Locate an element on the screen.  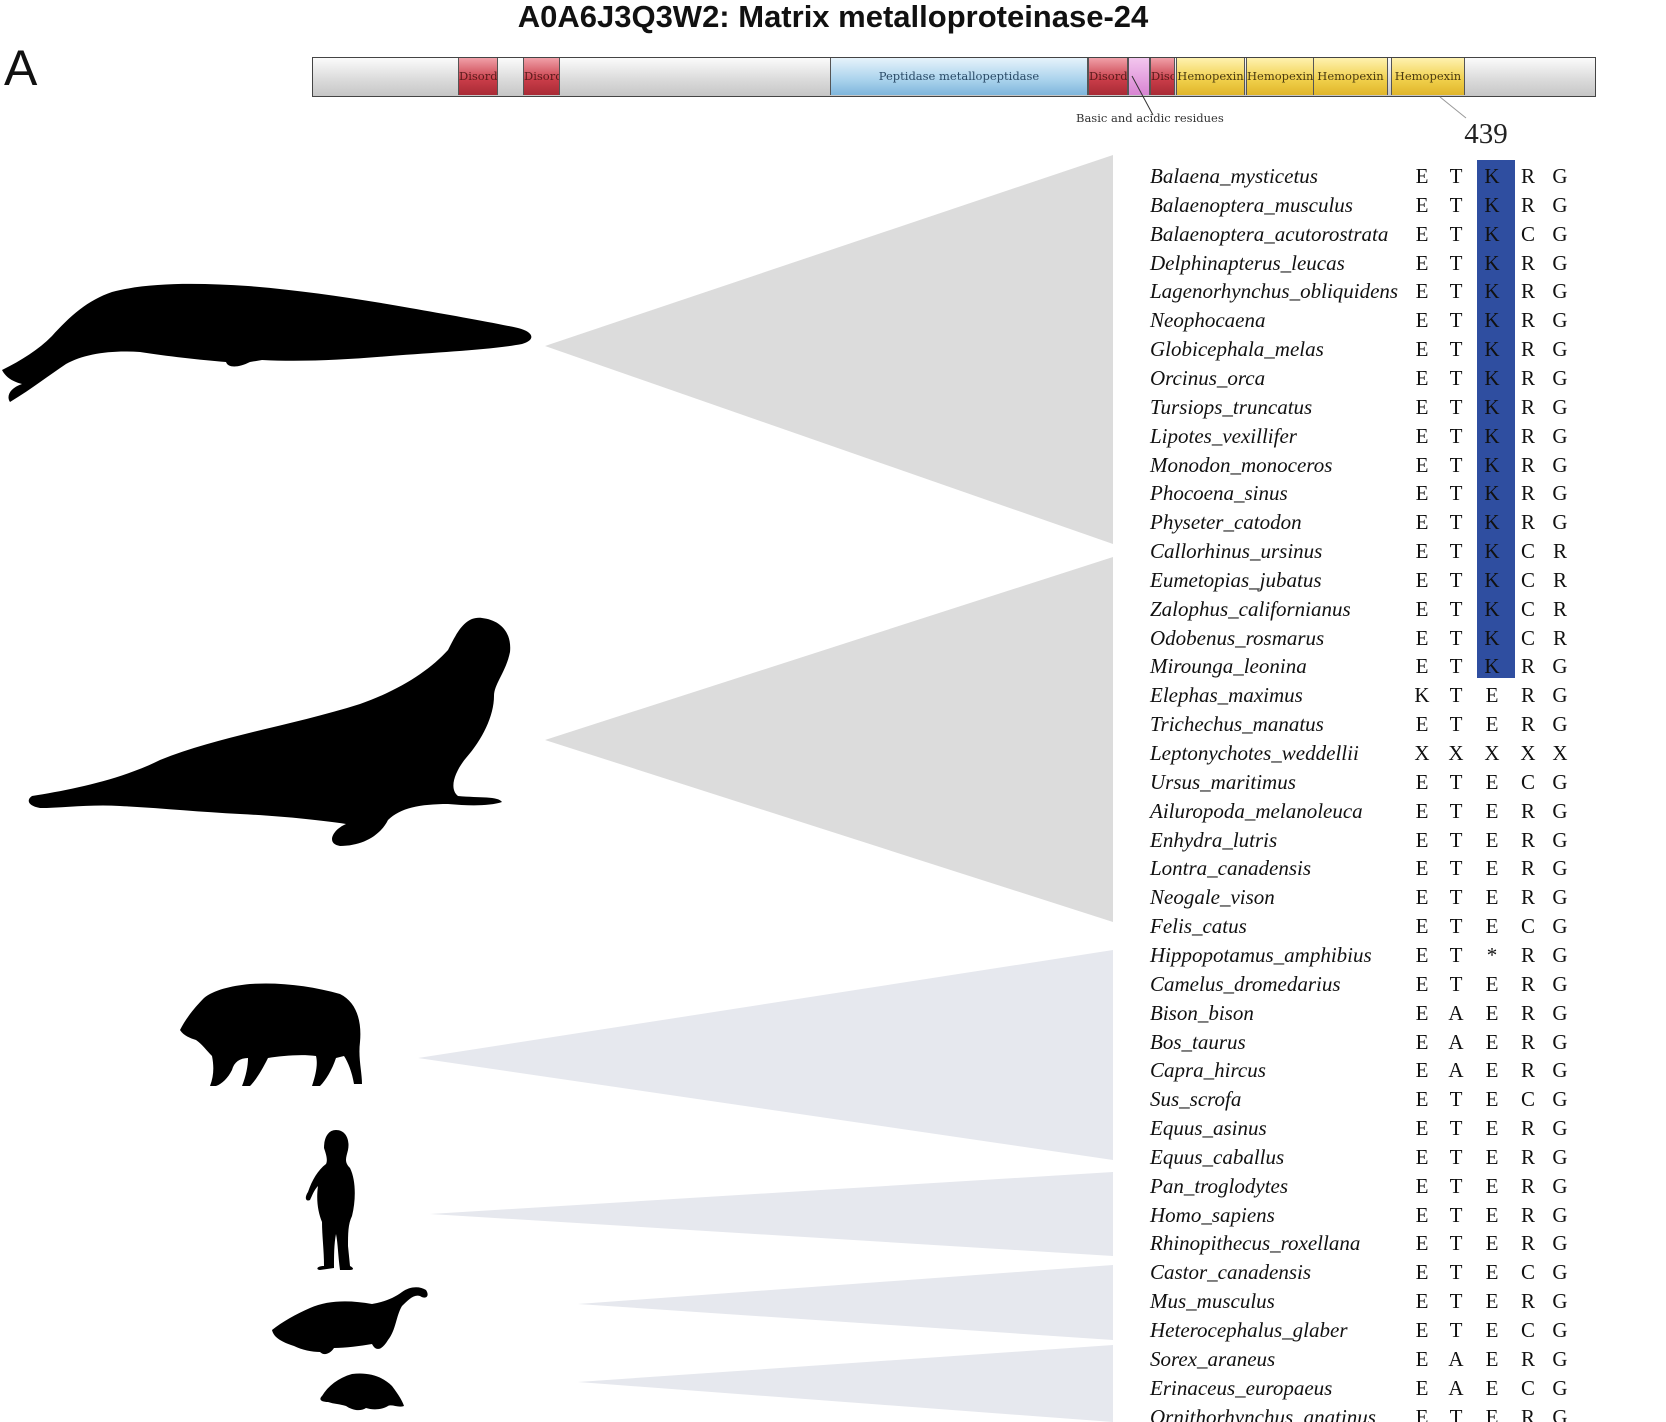
species-name: Callorhinus_ursinus is located at coordinates (1236, 551).